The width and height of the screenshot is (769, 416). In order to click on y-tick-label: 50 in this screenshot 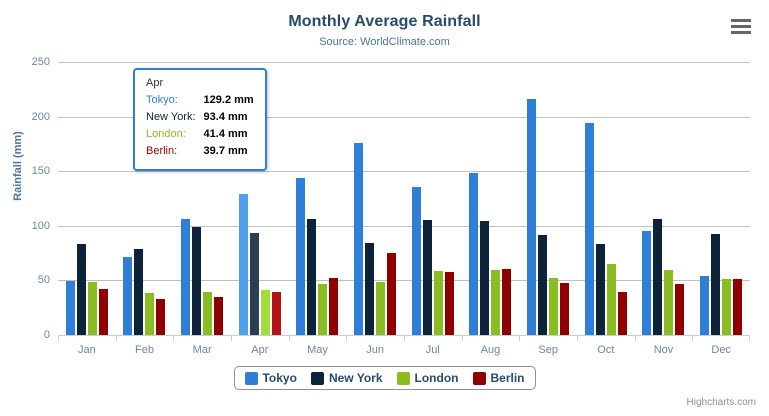, I will do `click(43, 280)`.